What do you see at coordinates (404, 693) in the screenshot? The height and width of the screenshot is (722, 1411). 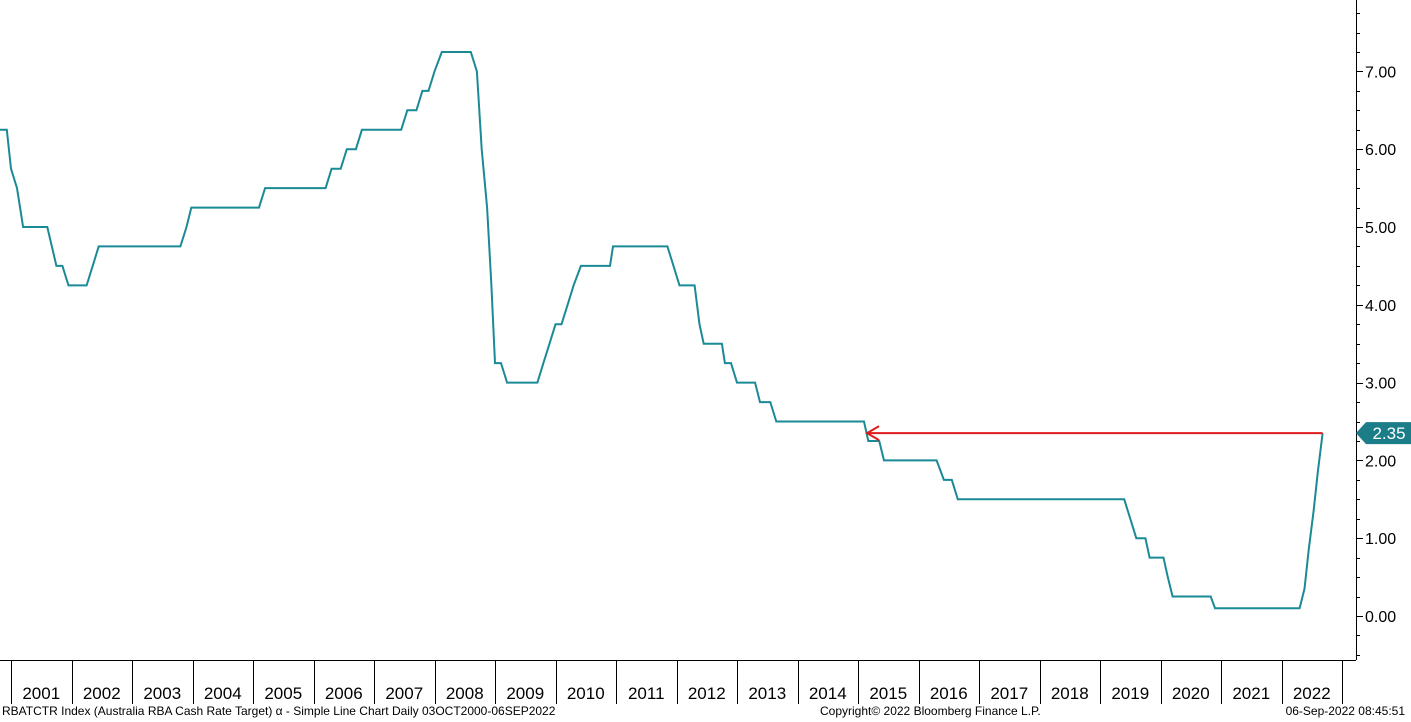 I see `x-tick-label: 2007` at bounding box center [404, 693].